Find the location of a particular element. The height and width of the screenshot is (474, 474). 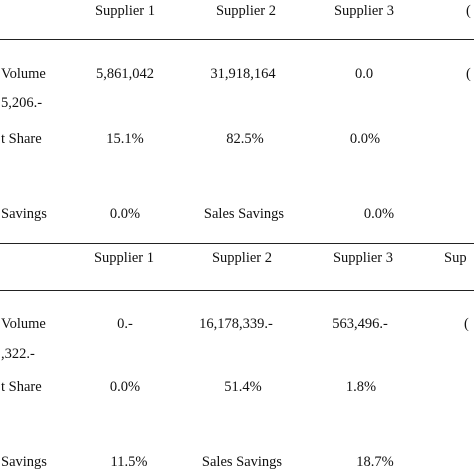

bottom-share-label: t Share is located at coordinates (21, 387).